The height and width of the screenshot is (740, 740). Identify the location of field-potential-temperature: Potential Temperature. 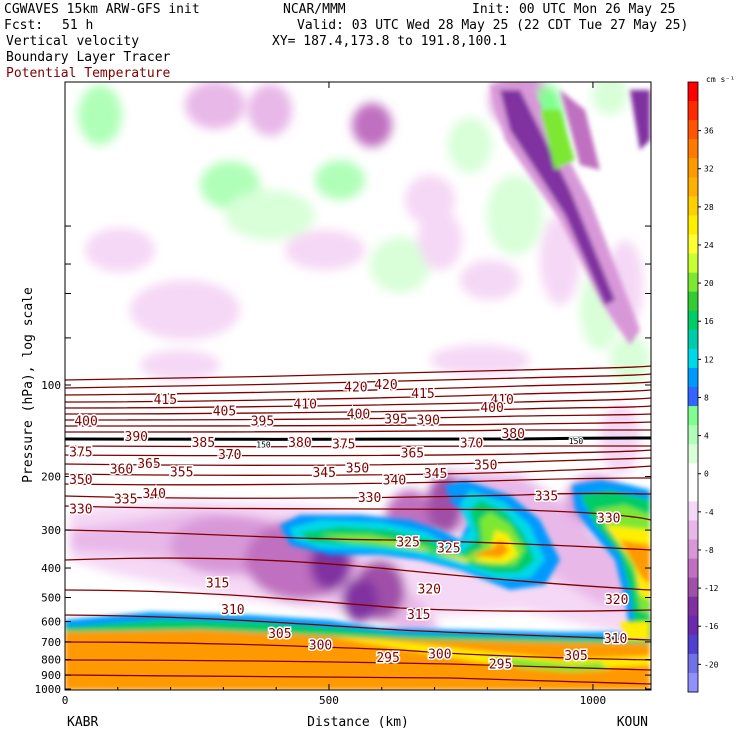
(88, 73).